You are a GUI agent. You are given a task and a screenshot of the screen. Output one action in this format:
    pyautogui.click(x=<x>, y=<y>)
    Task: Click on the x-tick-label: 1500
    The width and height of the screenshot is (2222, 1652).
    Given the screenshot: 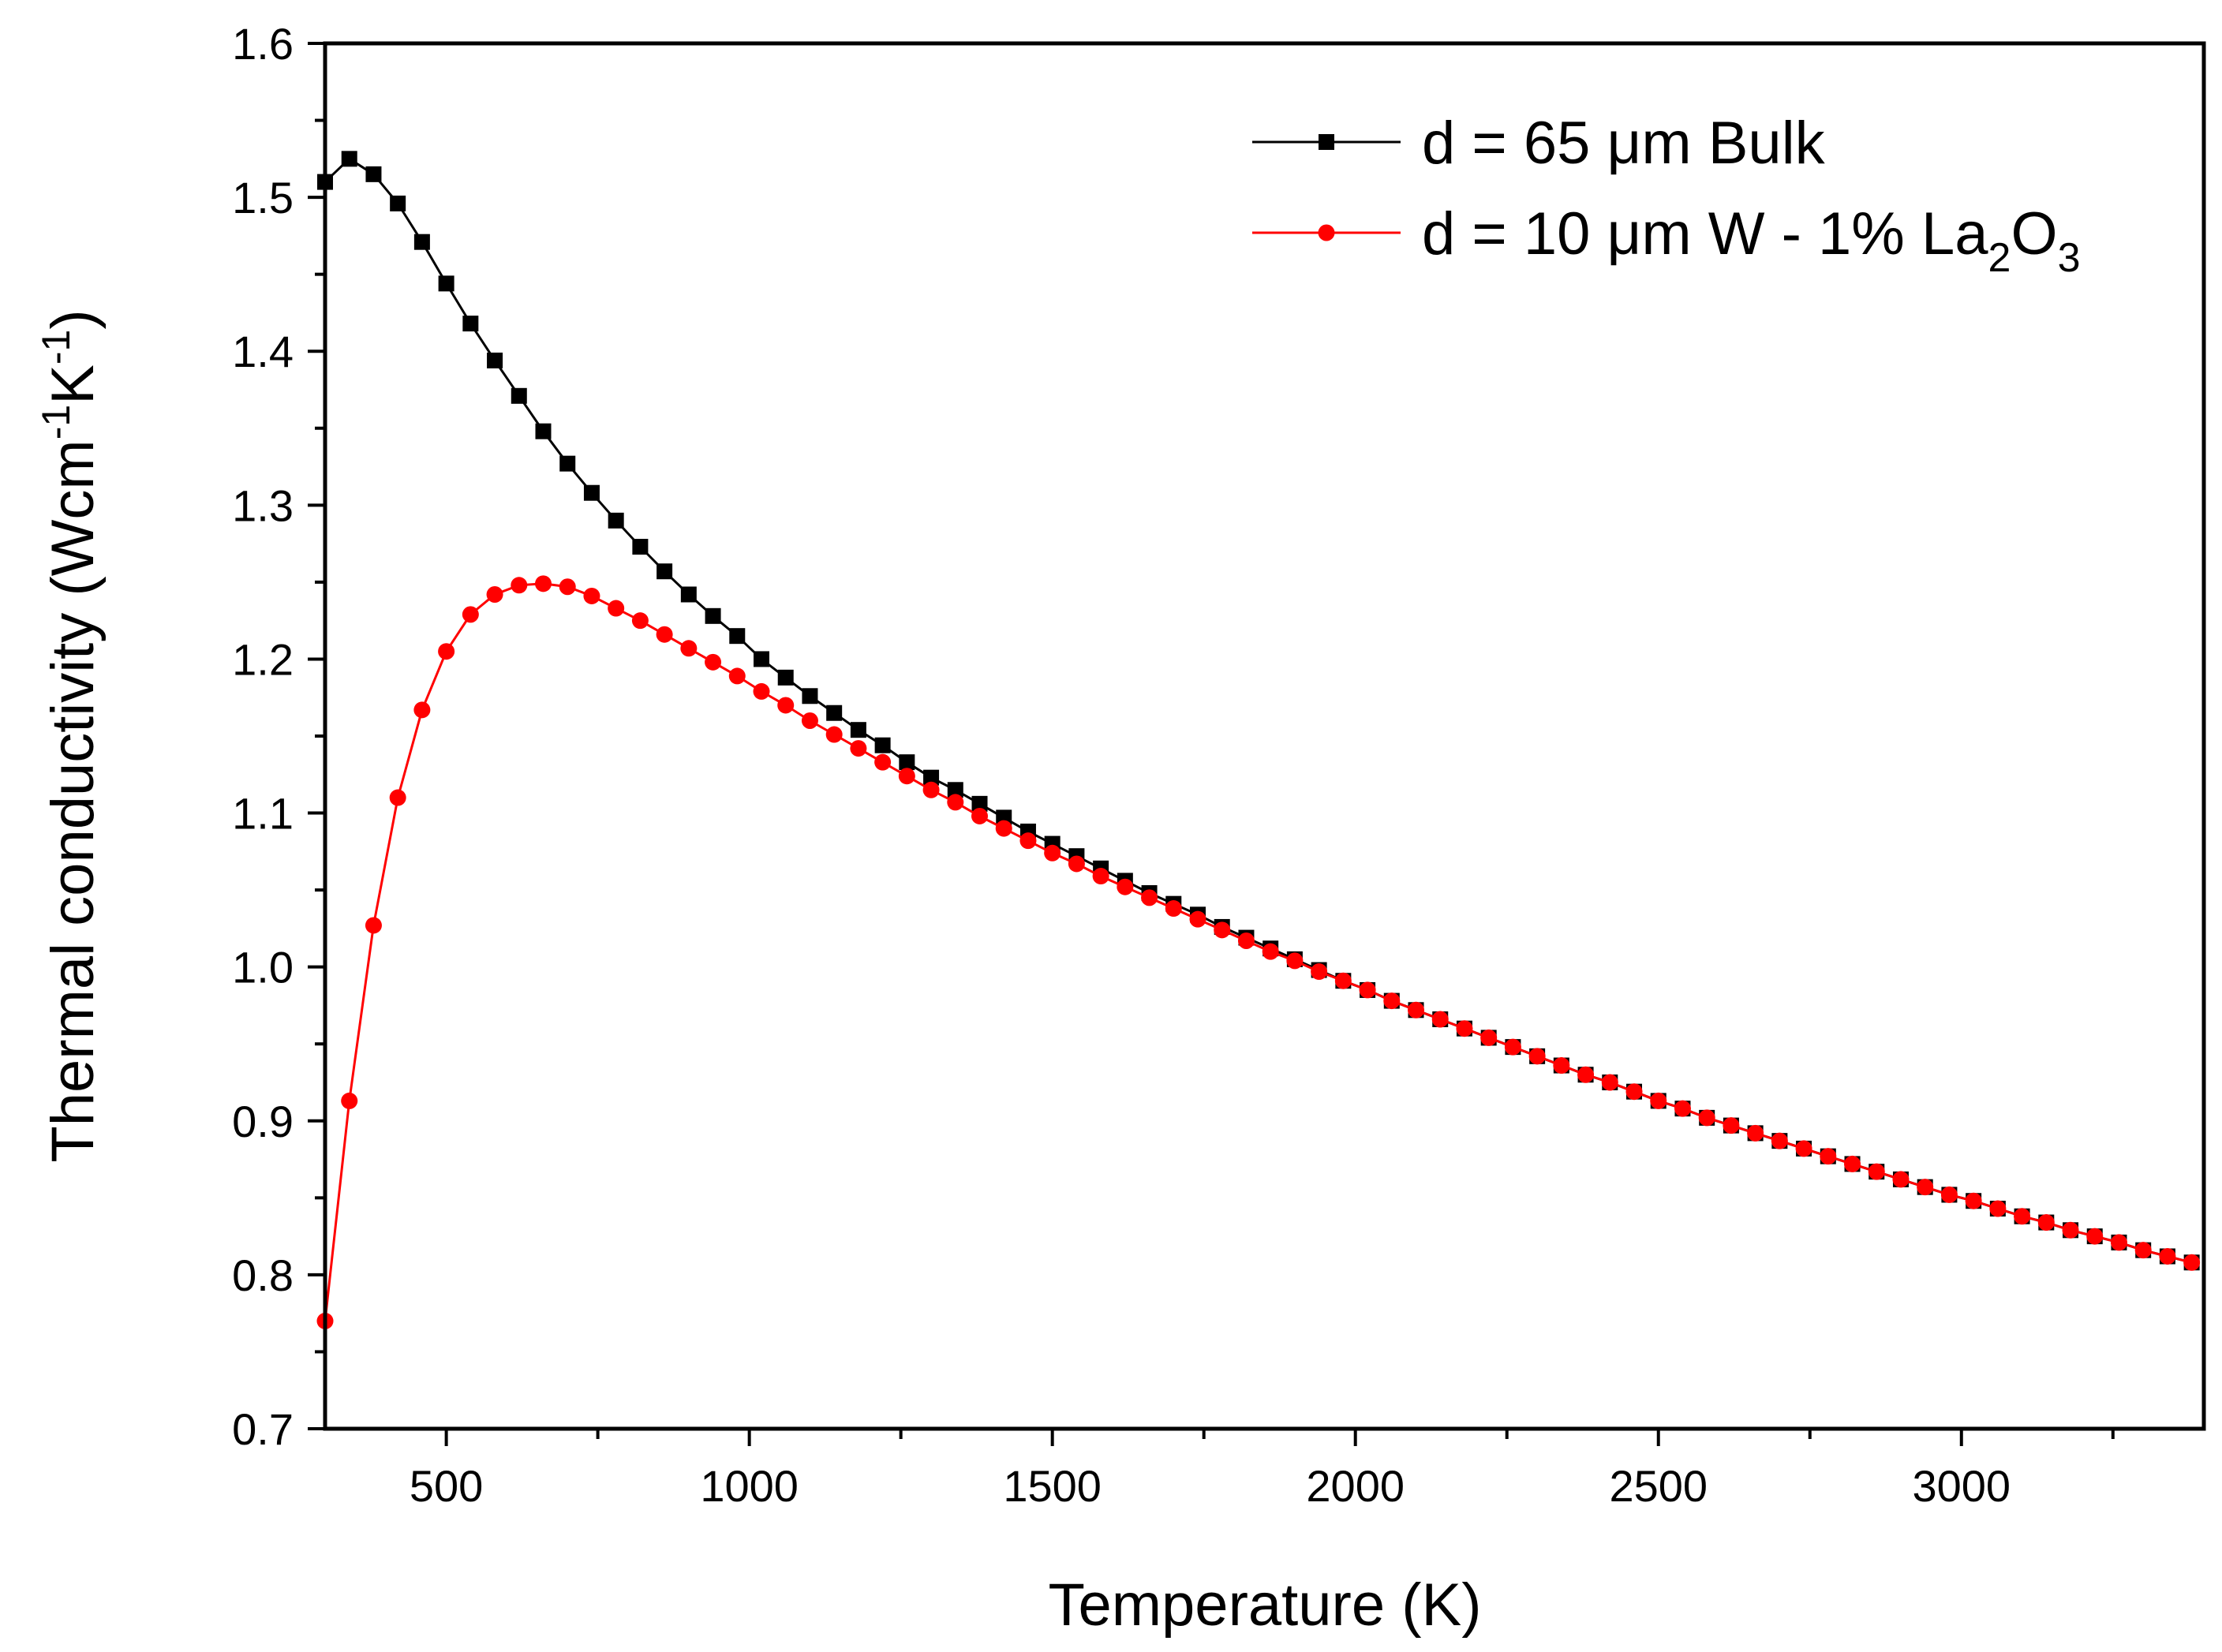 What is the action you would take?
    pyautogui.click(x=1052, y=1486)
    